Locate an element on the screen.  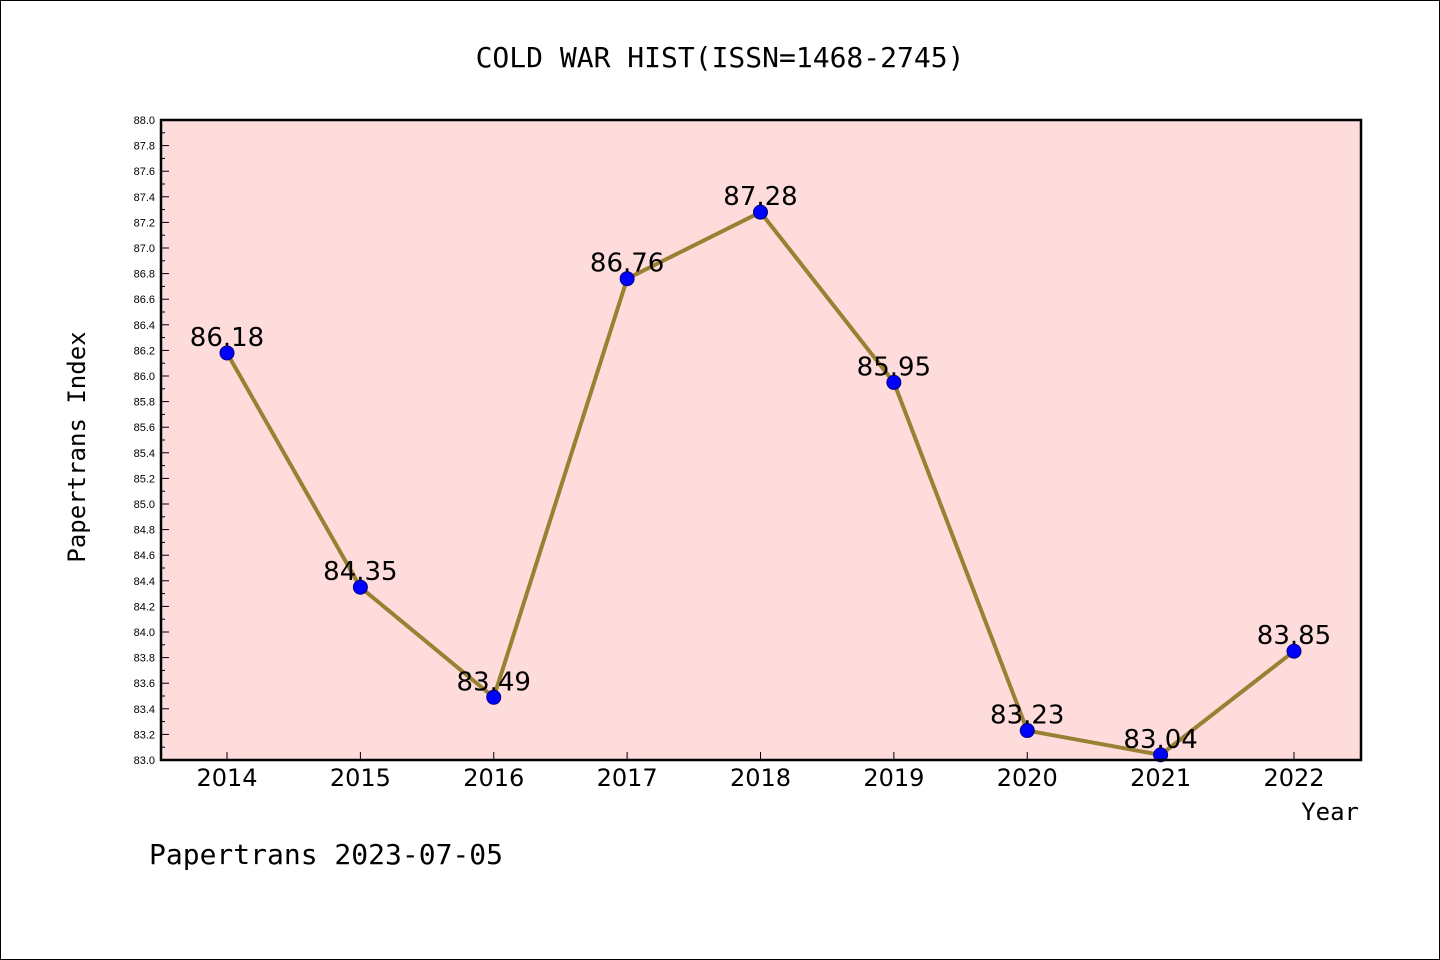
y-tick-label: 87.2 is located at coordinates (144, 223).